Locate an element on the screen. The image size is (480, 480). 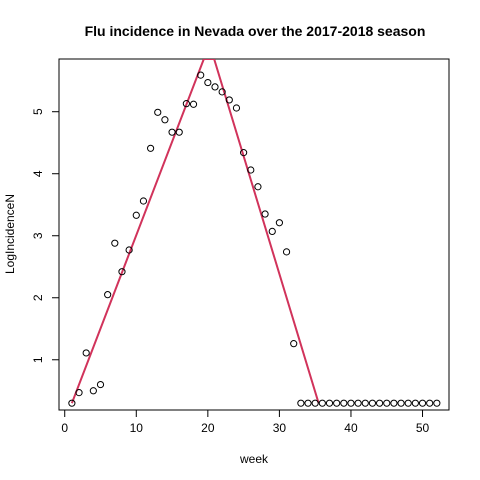
x-tick-label: 10 is located at coordinates (137, 428).